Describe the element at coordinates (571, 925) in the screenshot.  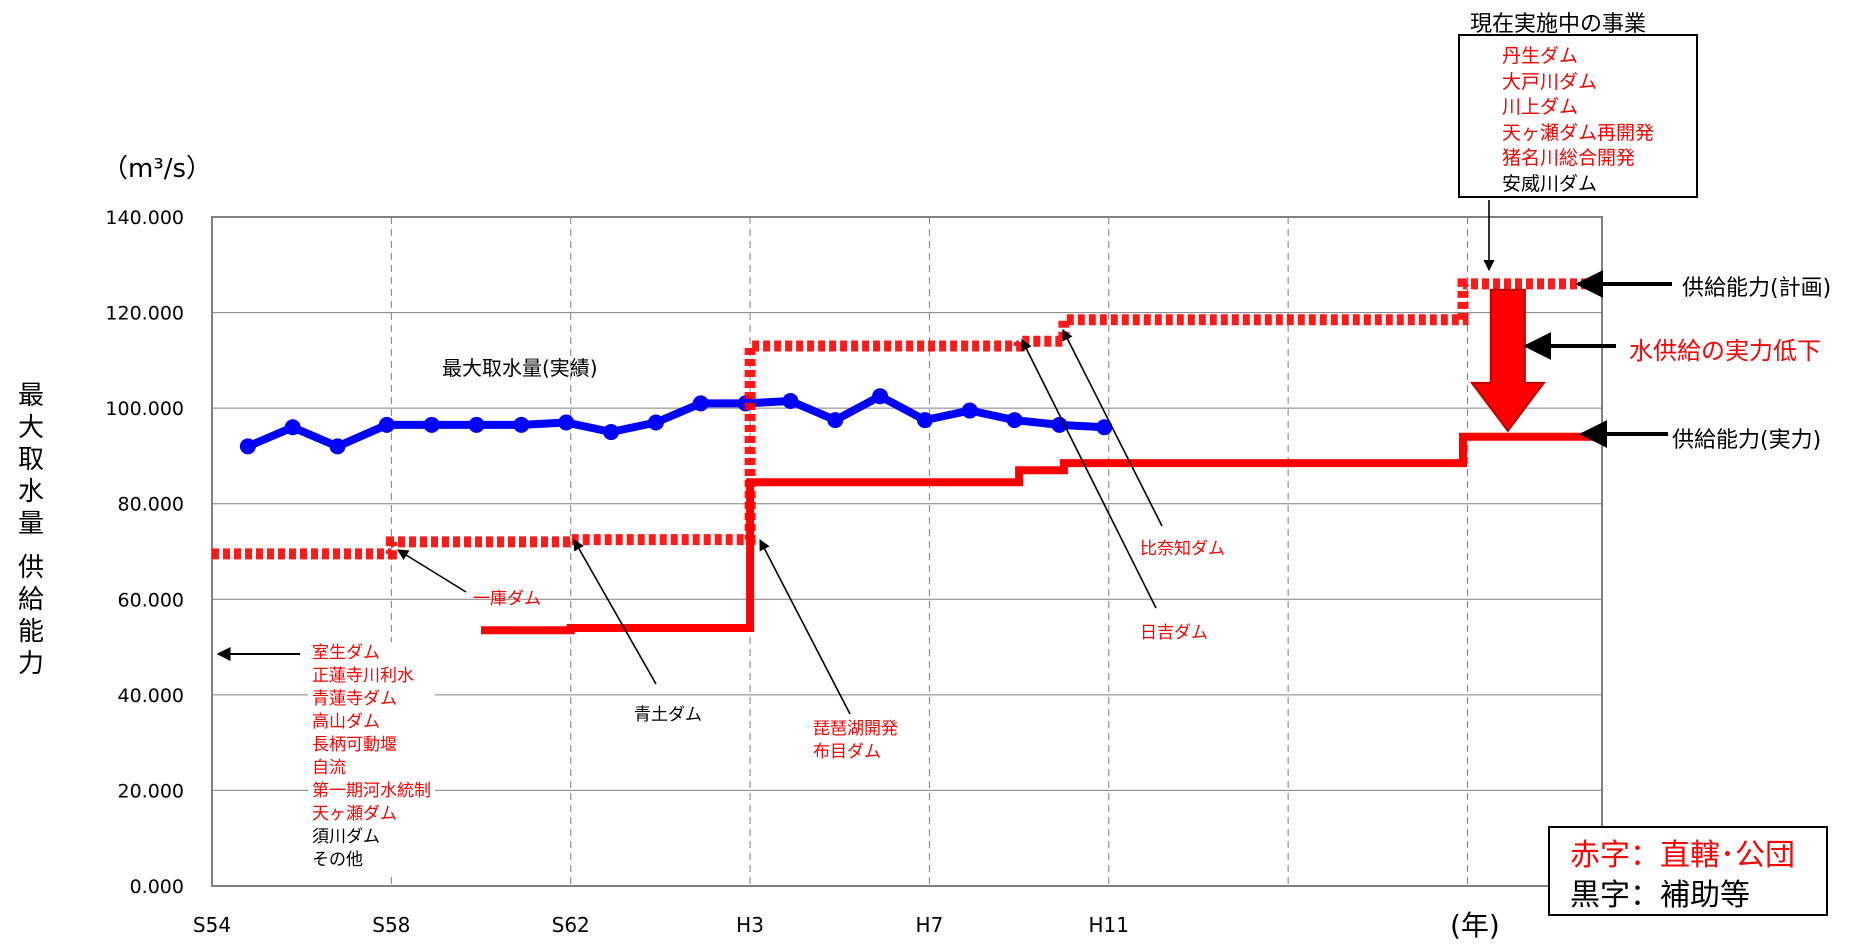
I see `x-tick-label: S62` at that location.